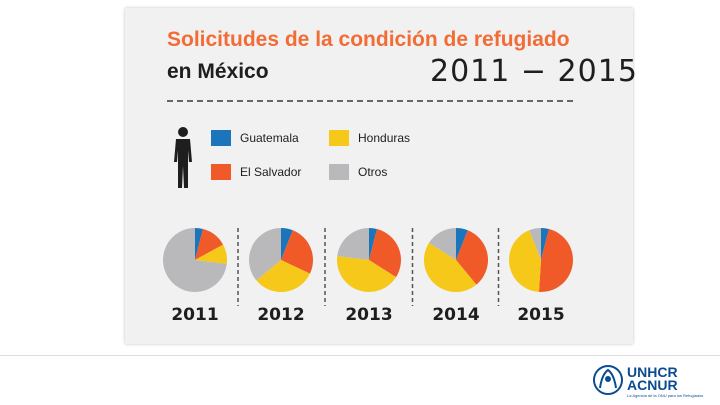 Image resolution: width=720 pixels, height=405 pixels. Describe the element at coordinates (287, 244) in the screenshot. I see `pie-slice-2012-guatemala` at that location.